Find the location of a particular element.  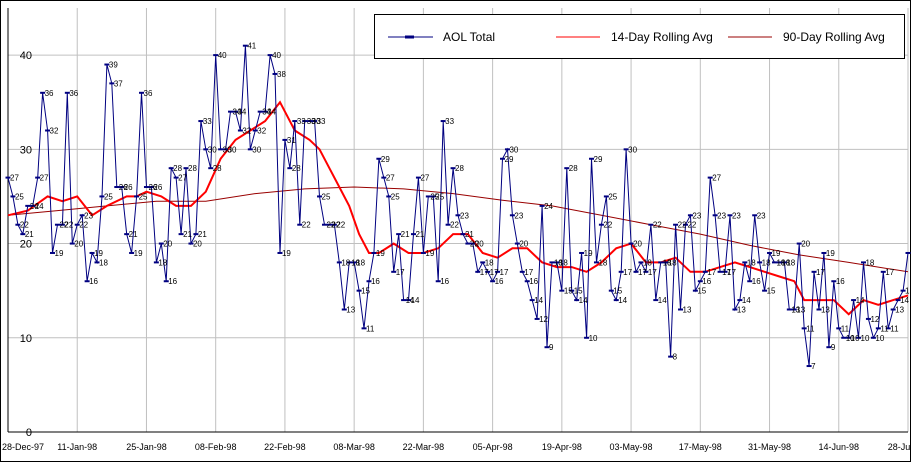

x-tick-label: 08-Mar-98 is located at coordinates (354, 447).